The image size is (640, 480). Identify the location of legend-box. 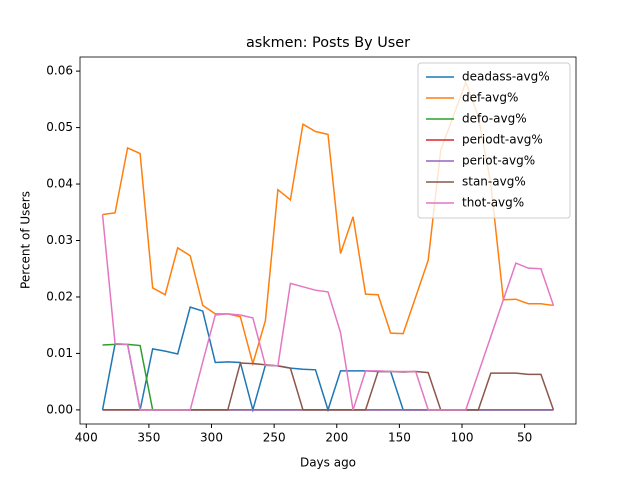
(494, 140).